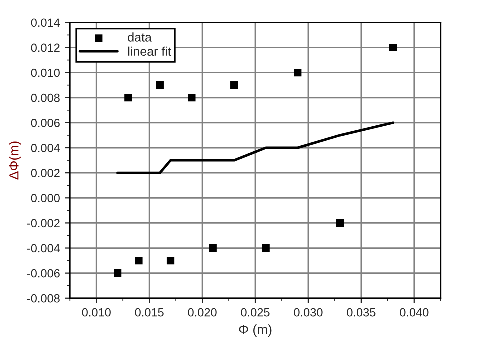 The width and height of the screenshot is (501, 349). What do you see at coordinates (15, 161) in the screenshot?
I see `y-axis-title: ΔΦ(m)` at bounding box center [15, 161].